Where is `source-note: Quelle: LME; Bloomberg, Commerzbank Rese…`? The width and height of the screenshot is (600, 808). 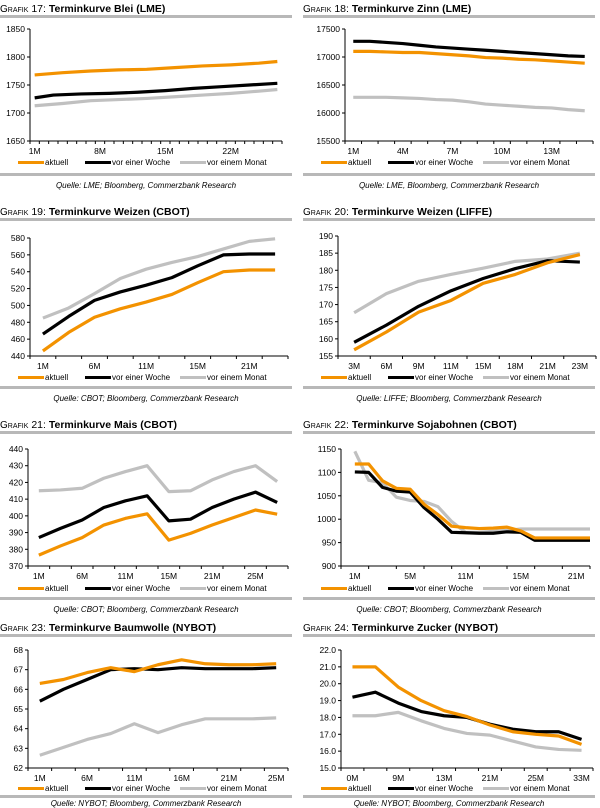
source-note: Quelle: LME; Bloomberg, Commerzbank Rese… is located at coordinates (146, 185).